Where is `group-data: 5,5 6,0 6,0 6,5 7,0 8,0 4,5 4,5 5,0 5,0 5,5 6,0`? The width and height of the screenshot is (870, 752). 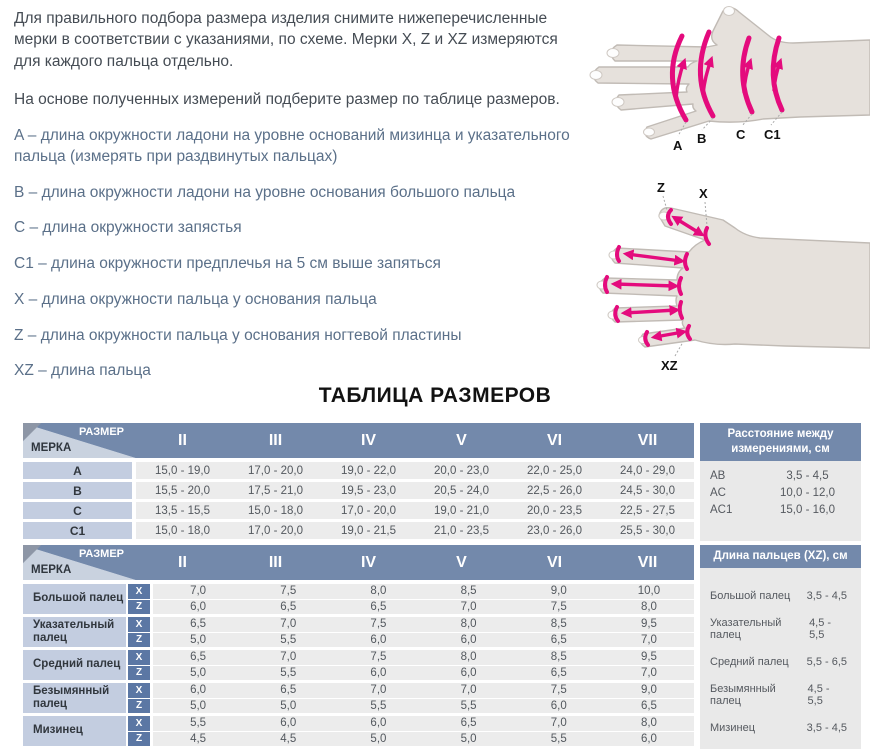 group-data: 5,5 6,0 6,0 6,5 7,0 8,0 4,5 4,5 5,0 5,0 5,5 6,0 is located at coordinates (423, 731).